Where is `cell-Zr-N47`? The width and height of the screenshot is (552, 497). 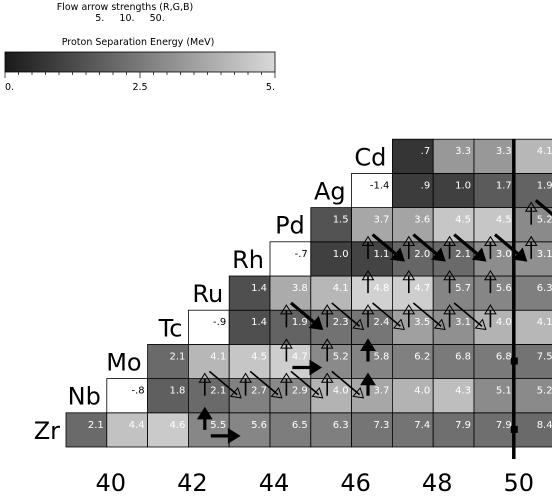 cell-Zr-N47 is located at coordinates (412, 430).